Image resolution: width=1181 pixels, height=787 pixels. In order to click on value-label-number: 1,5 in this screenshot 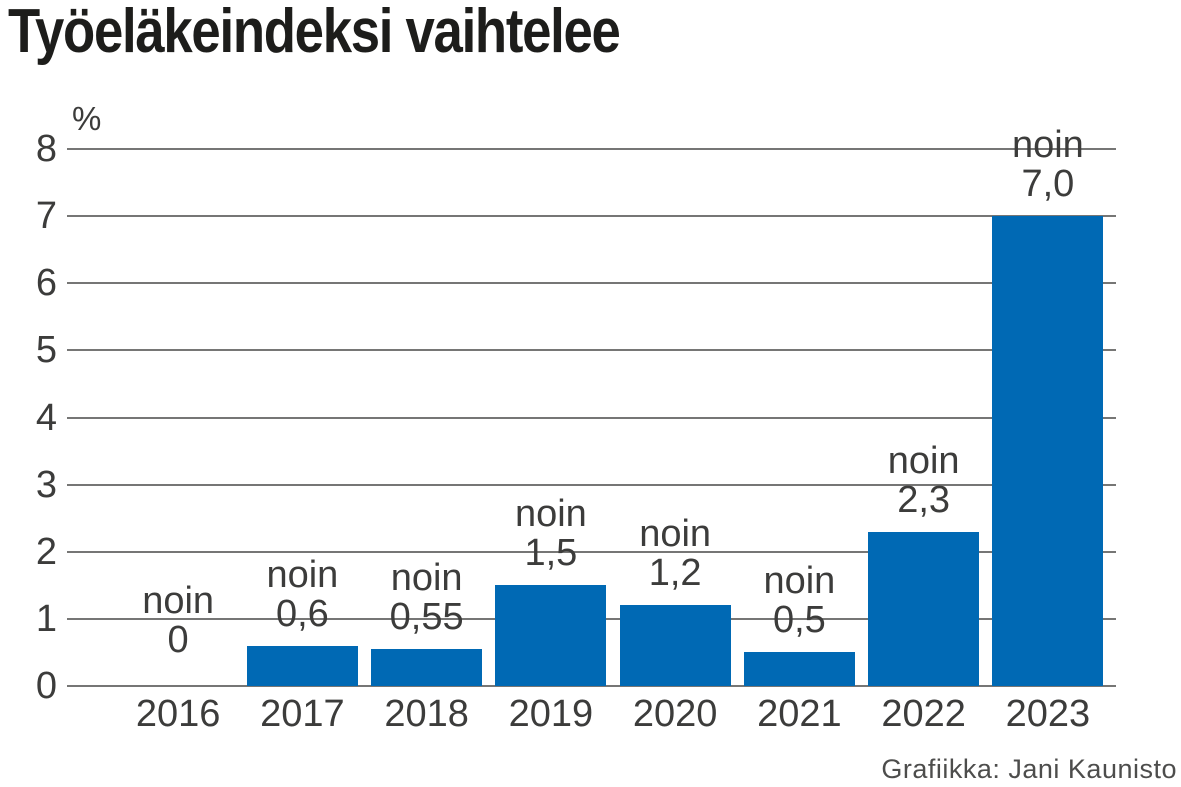, I will do `click(551, 553)`.